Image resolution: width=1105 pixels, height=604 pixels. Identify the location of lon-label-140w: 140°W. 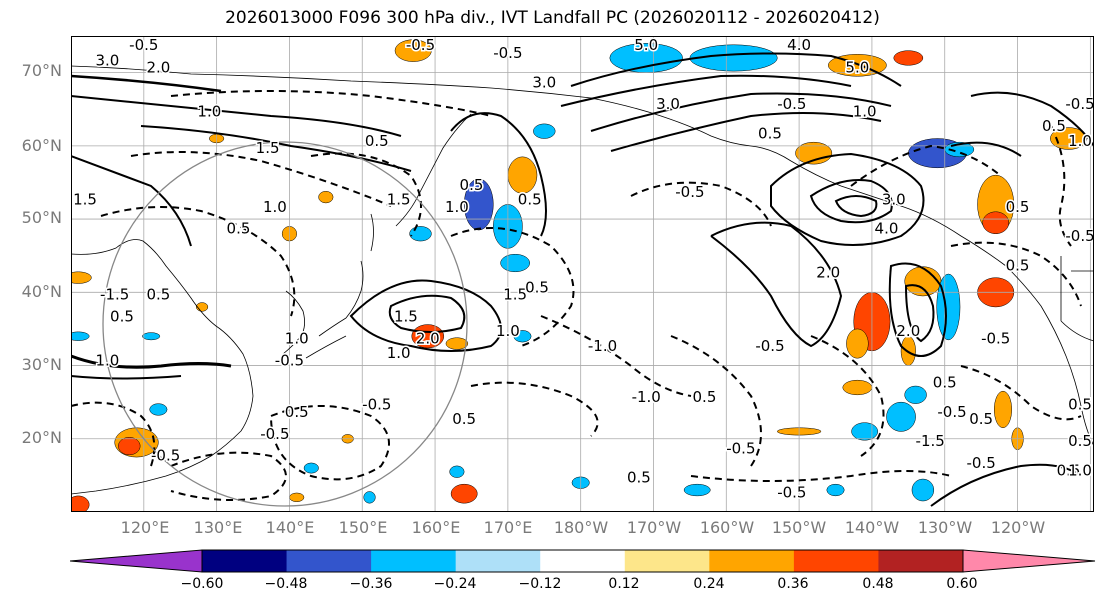
(872, 527).